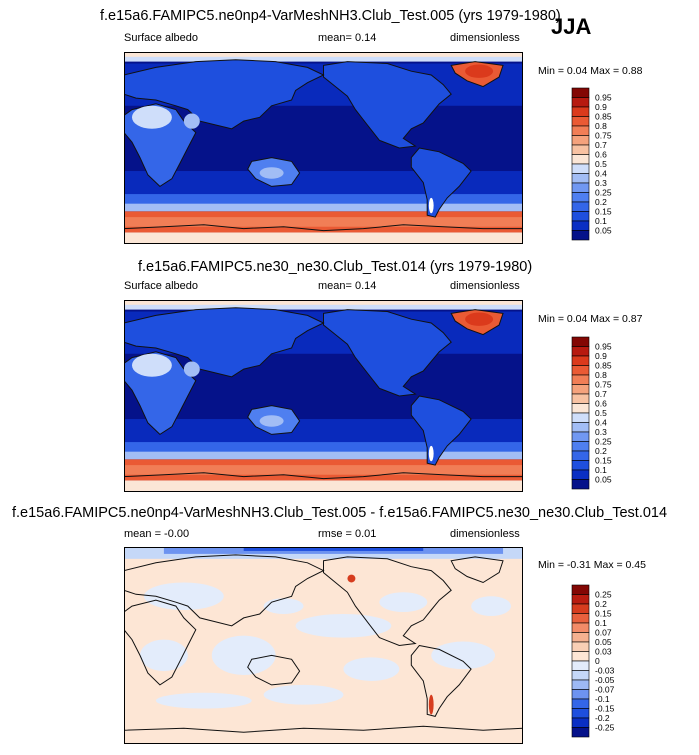 The image size is (699, 755). I want to click on colorbar-tick-label: 0.03, so click(603, 652).